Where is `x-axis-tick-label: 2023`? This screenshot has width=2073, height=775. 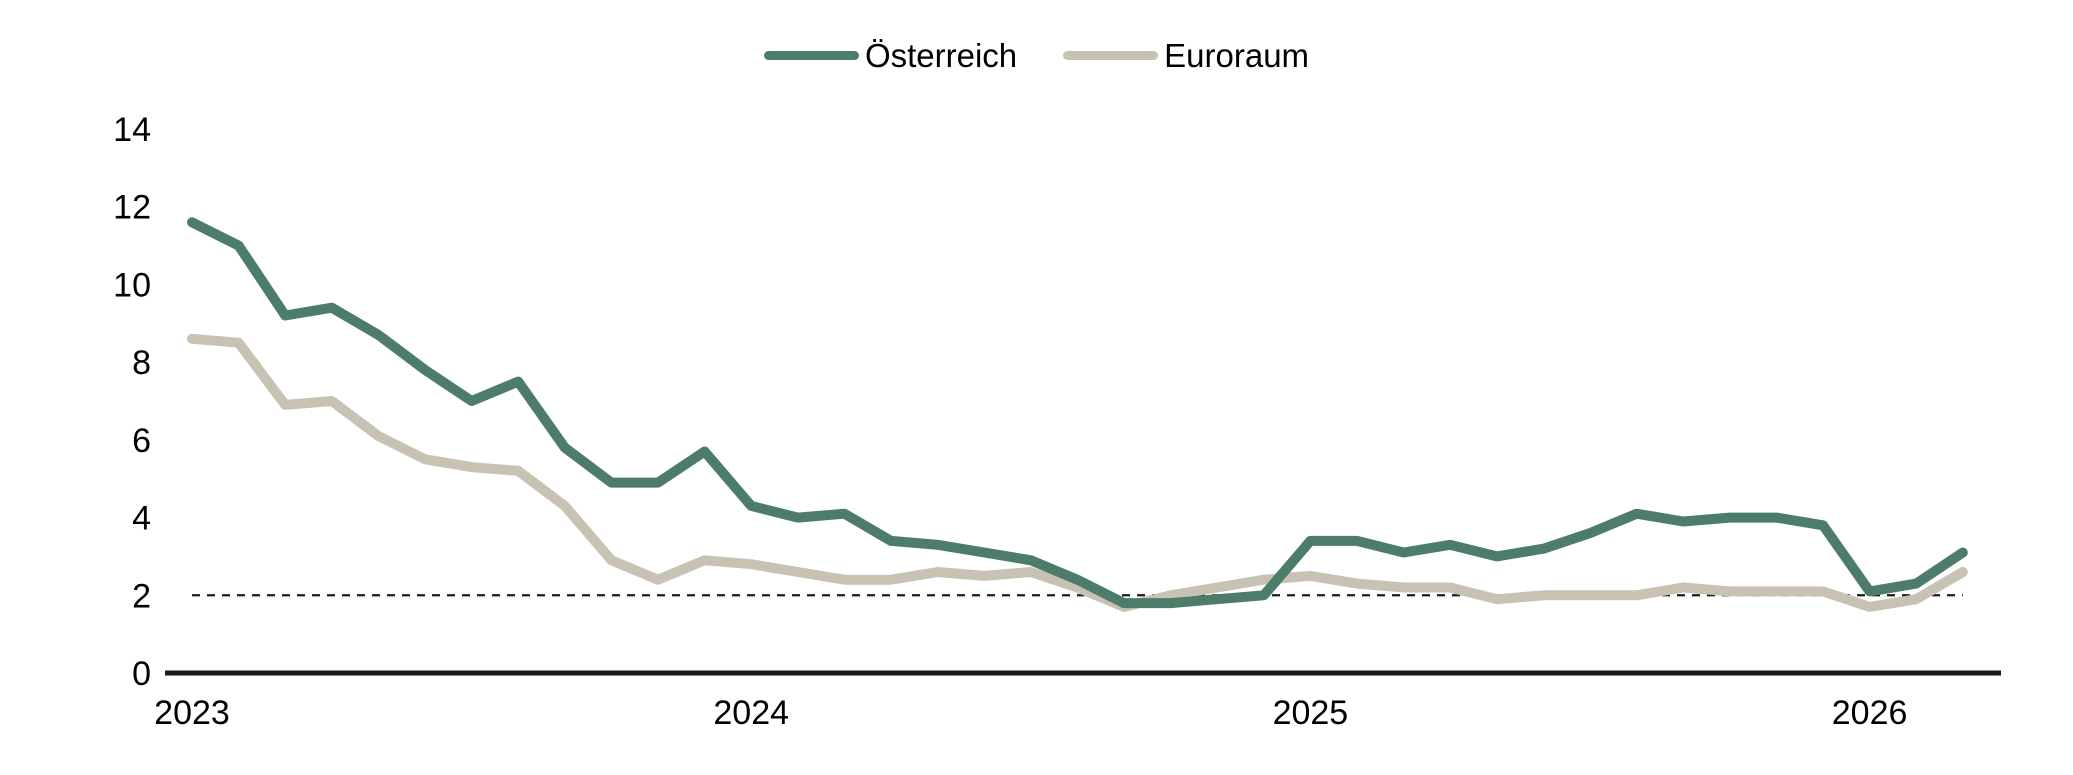 x-axis-tick-label: 2023 is located at coordinates (192, 713).